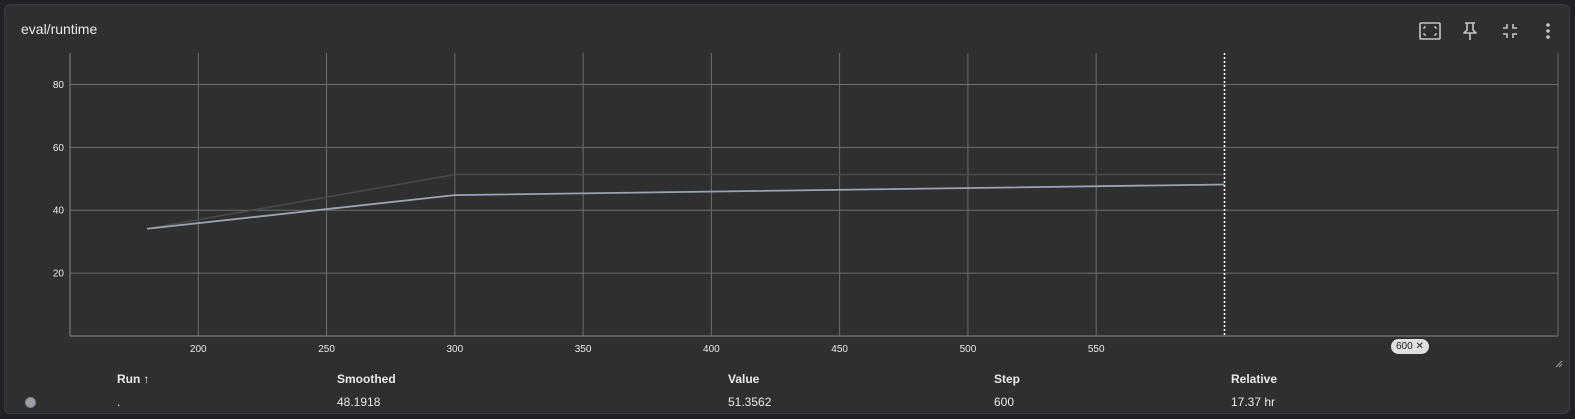  I want to click on x-tick-label: 450, so click(839, 349).